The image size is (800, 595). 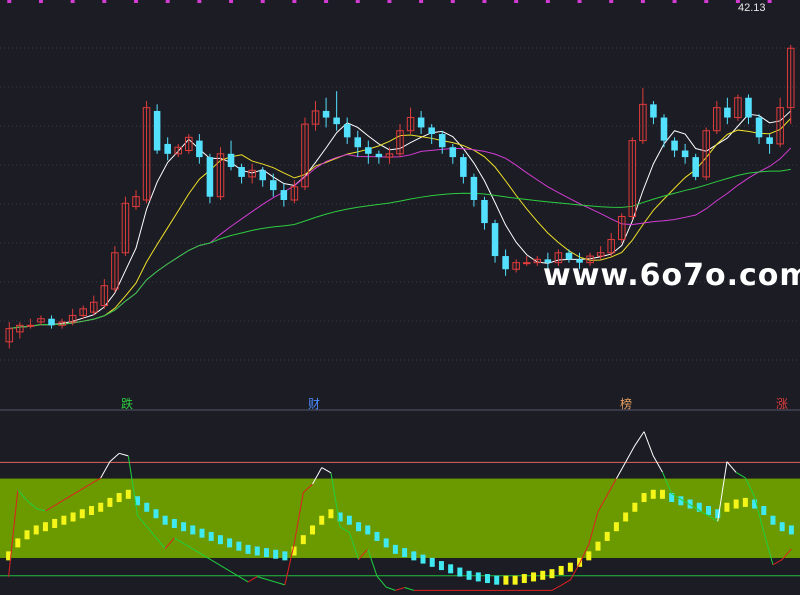 What do you see at coordinates (671, 275) in the screenshot?
I see `watermark: www.6o7o.com` at bounding box center [671, 275].